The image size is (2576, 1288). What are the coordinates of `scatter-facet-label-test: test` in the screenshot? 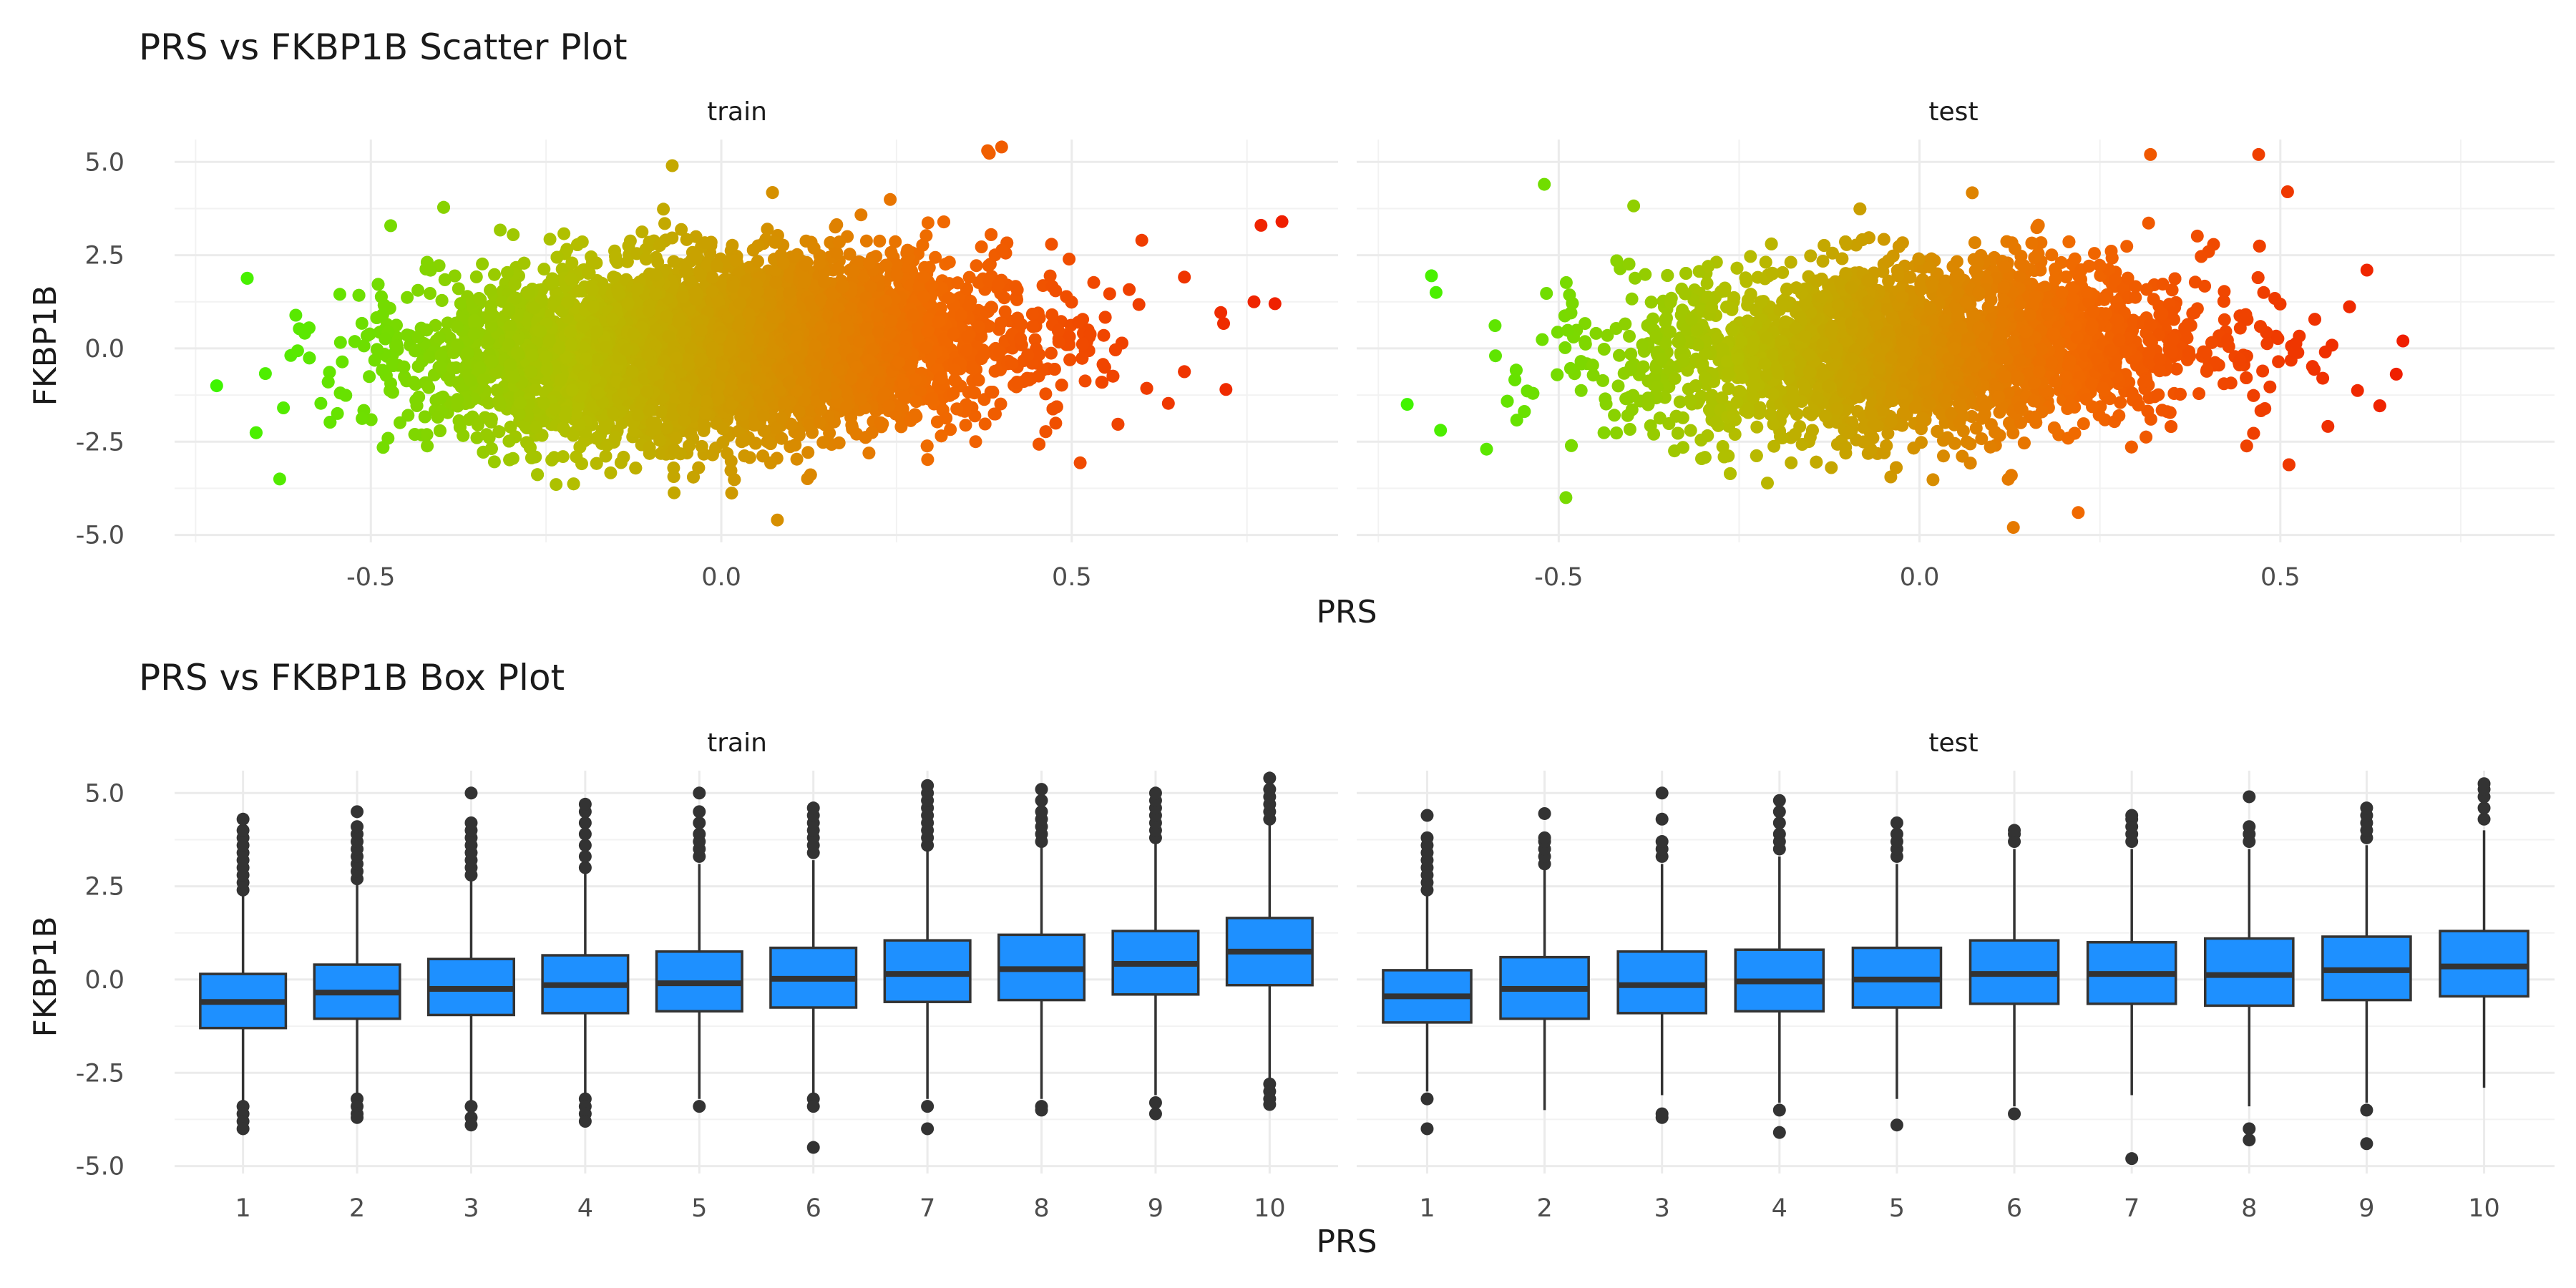 It's located at (1953, 112).